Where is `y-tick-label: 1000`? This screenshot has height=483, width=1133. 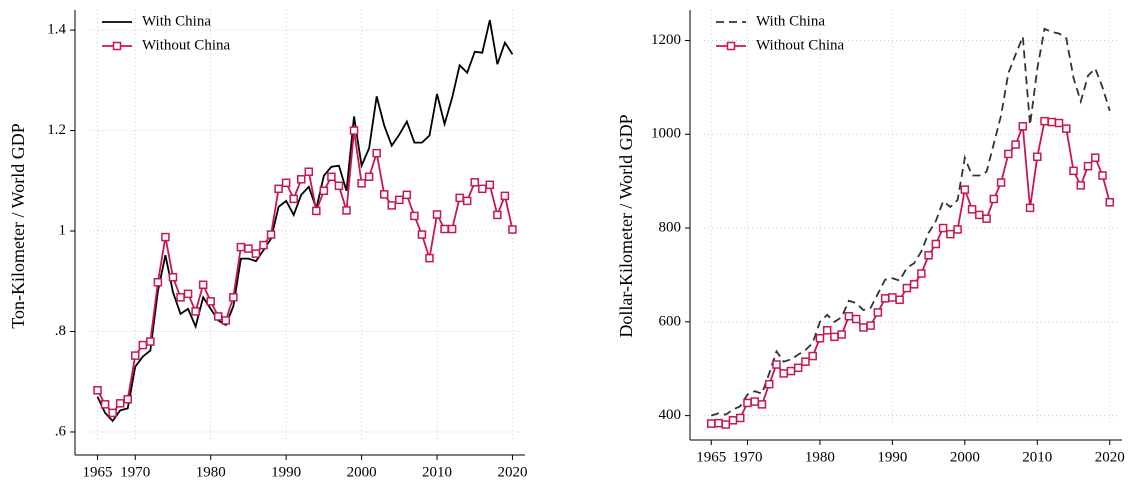 y-tick-label: 1000 is located at coordinates (666, 134).